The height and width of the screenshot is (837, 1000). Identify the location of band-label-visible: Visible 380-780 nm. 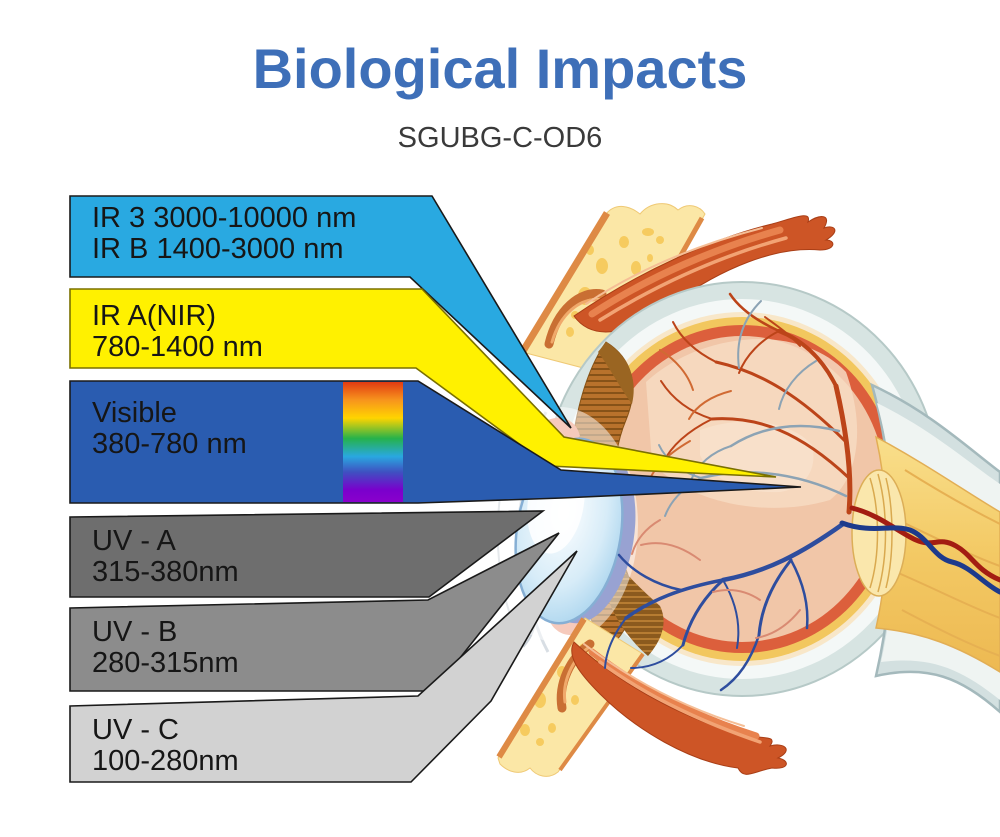
(169, 429).